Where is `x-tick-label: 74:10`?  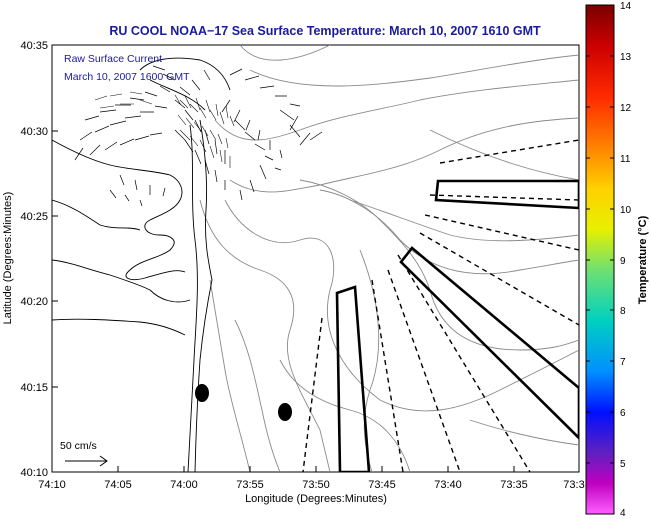 x-tick-label: 74:10 is located at coordinates (52, 485).